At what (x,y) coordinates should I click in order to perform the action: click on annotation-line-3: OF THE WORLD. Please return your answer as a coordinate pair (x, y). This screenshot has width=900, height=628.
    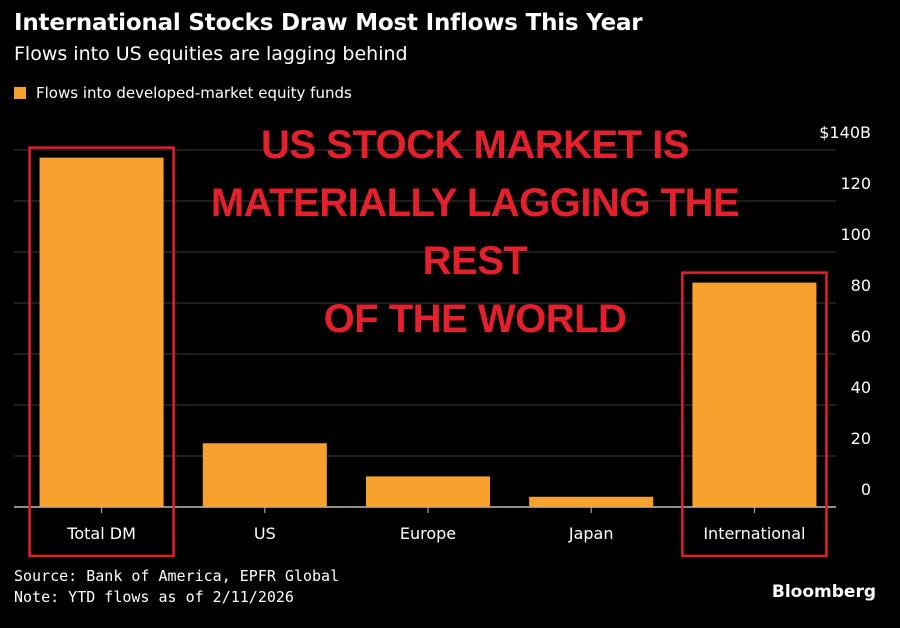
    Looking at the image, I should click on (475, 319).